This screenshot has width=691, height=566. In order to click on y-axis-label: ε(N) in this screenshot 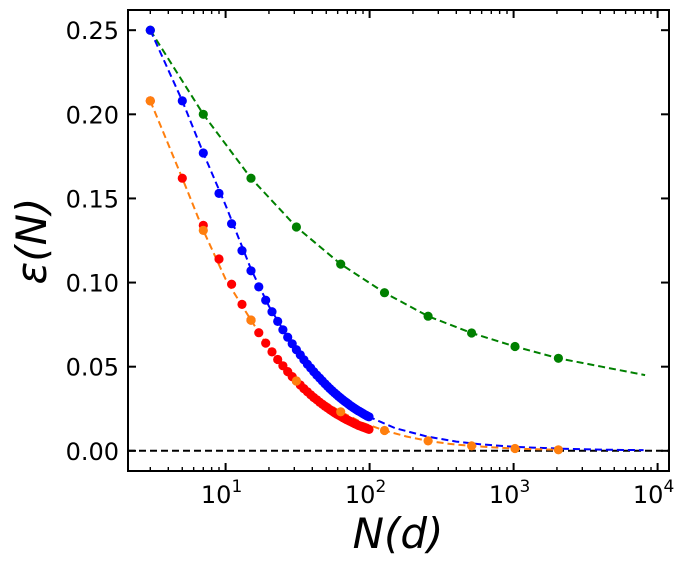, I will do `click(31, 241)`.